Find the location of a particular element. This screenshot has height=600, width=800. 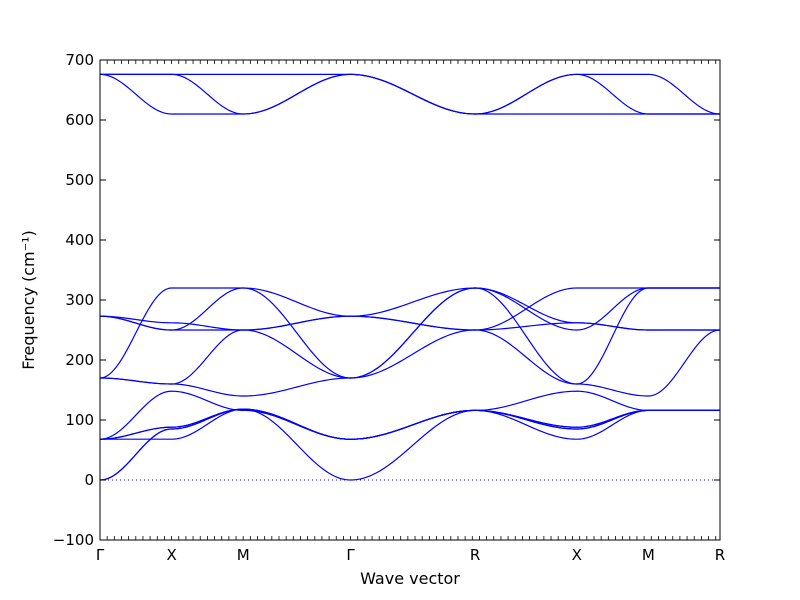

y-tick-label: 100 is located at coordinates (79, 420).